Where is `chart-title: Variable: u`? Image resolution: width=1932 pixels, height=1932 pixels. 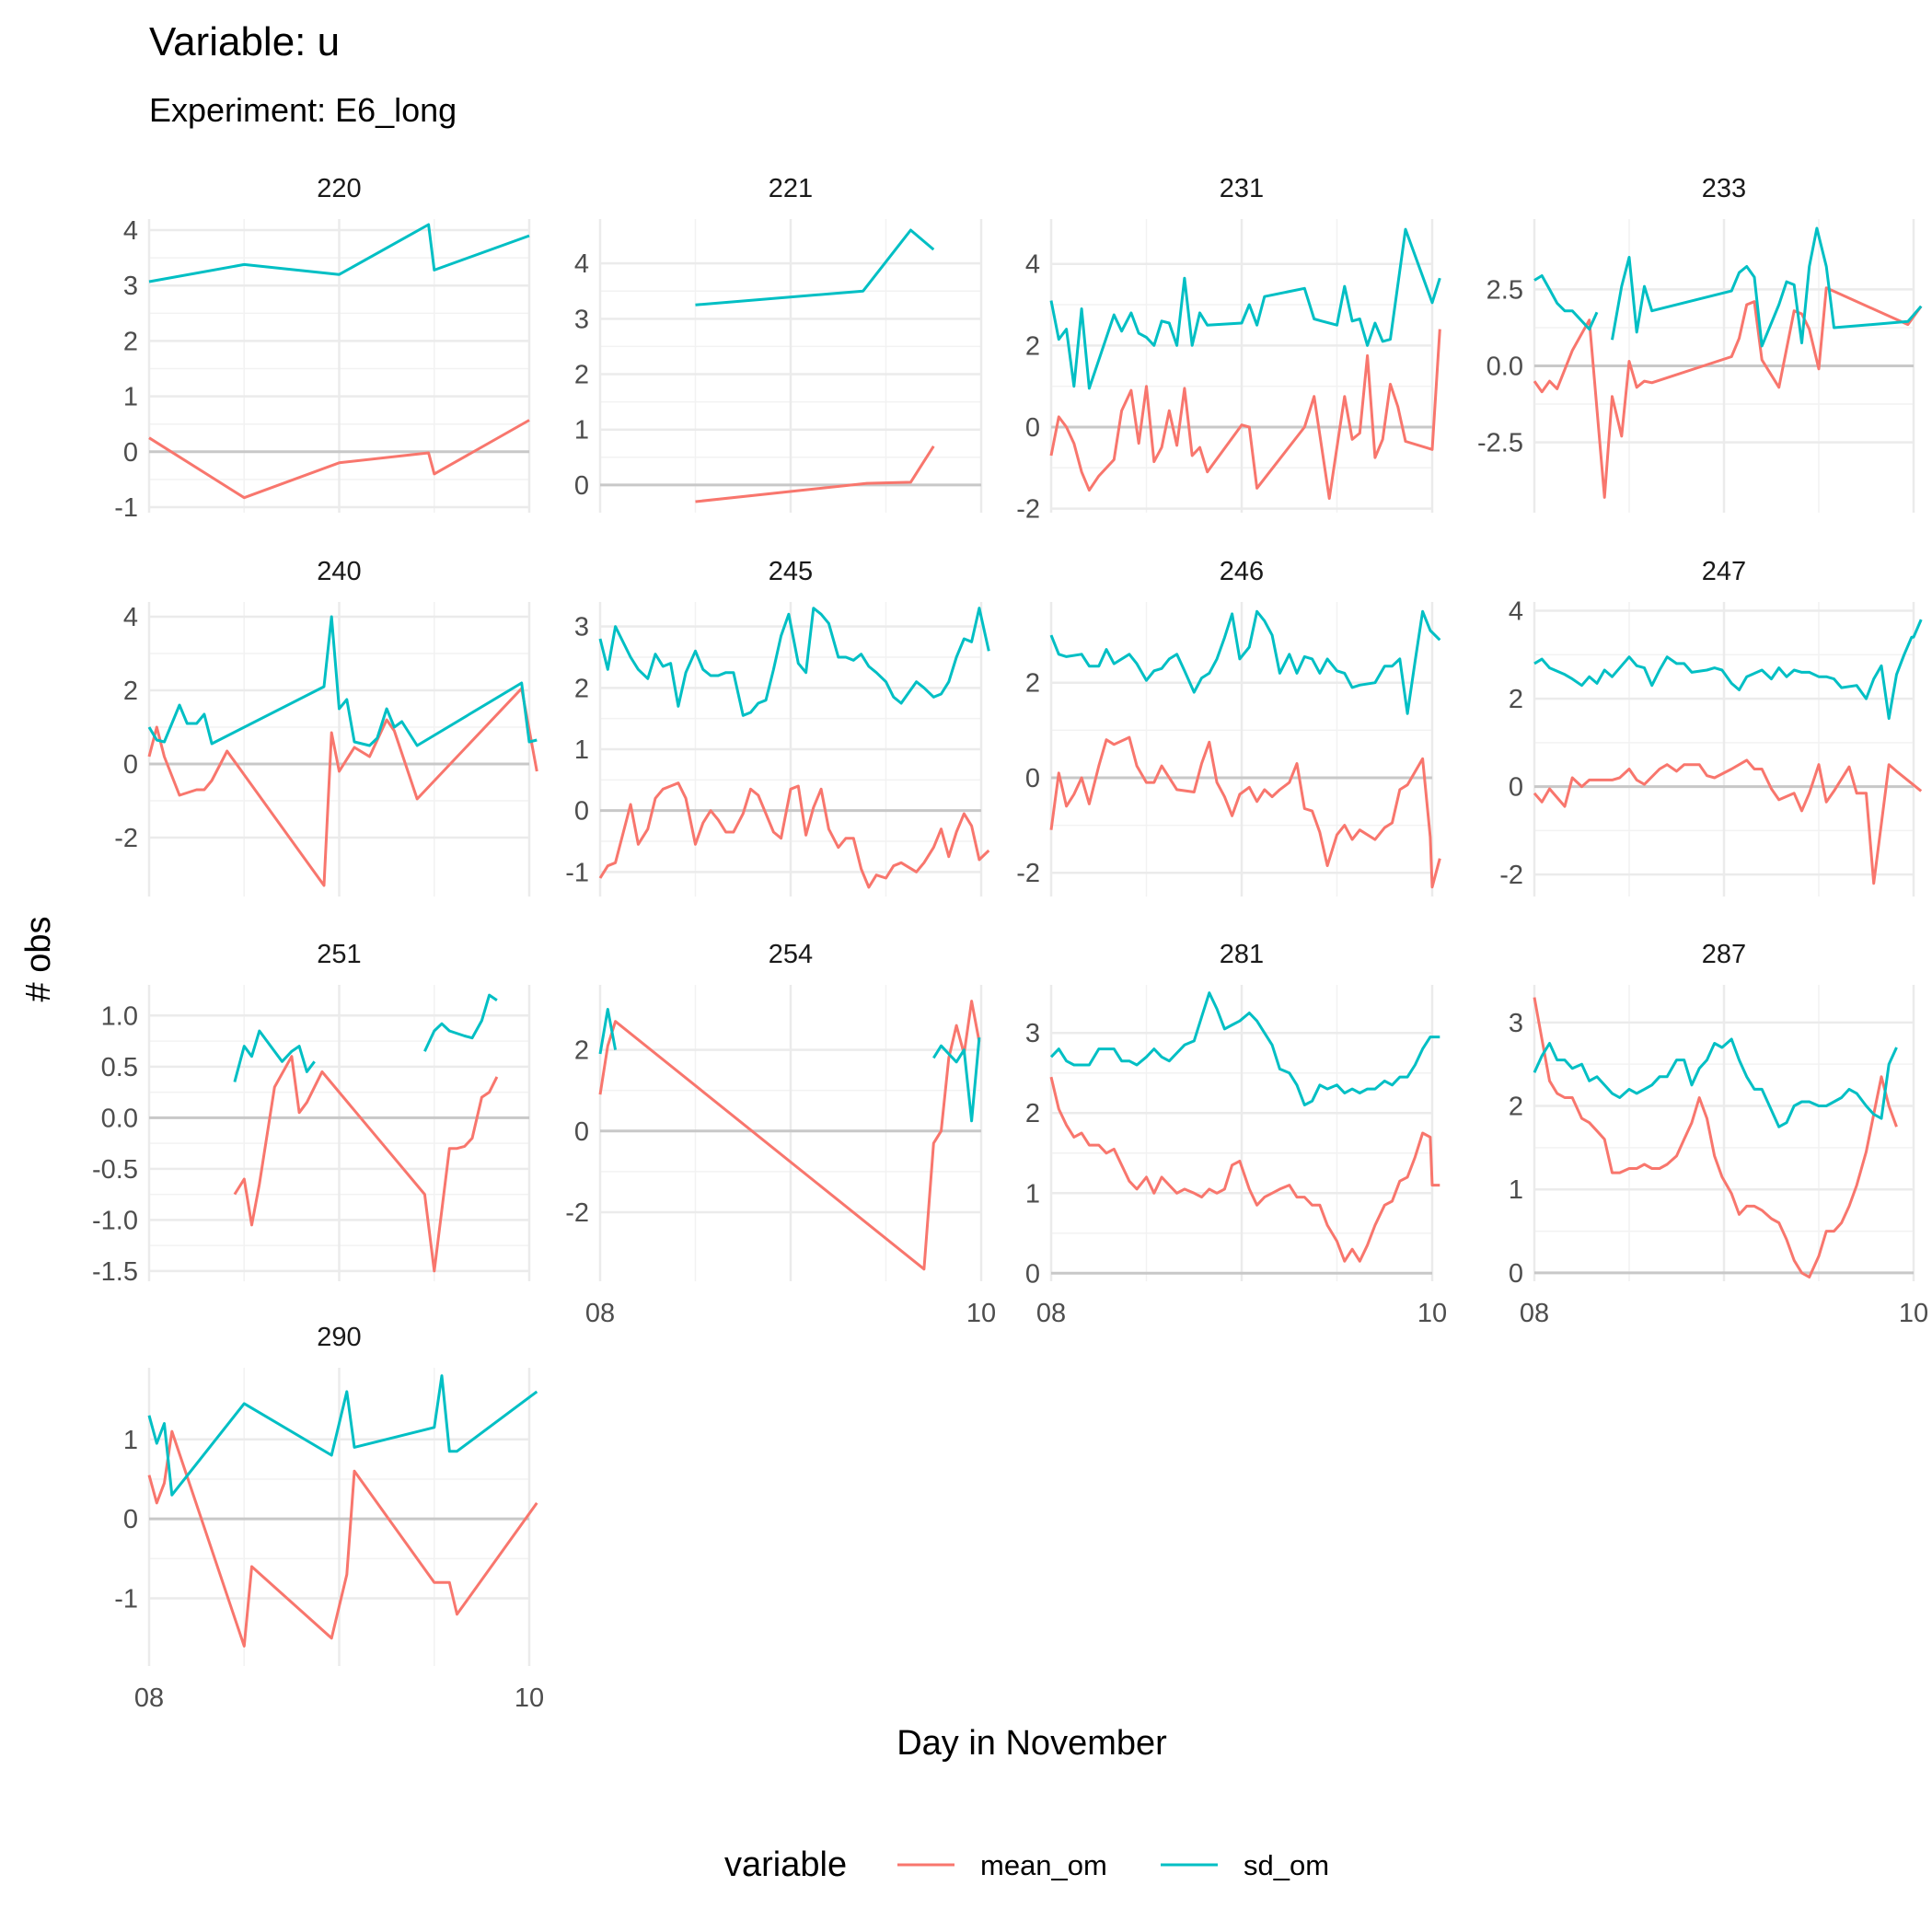
chart-title: Variable: u is located at coordinates (245, 42).